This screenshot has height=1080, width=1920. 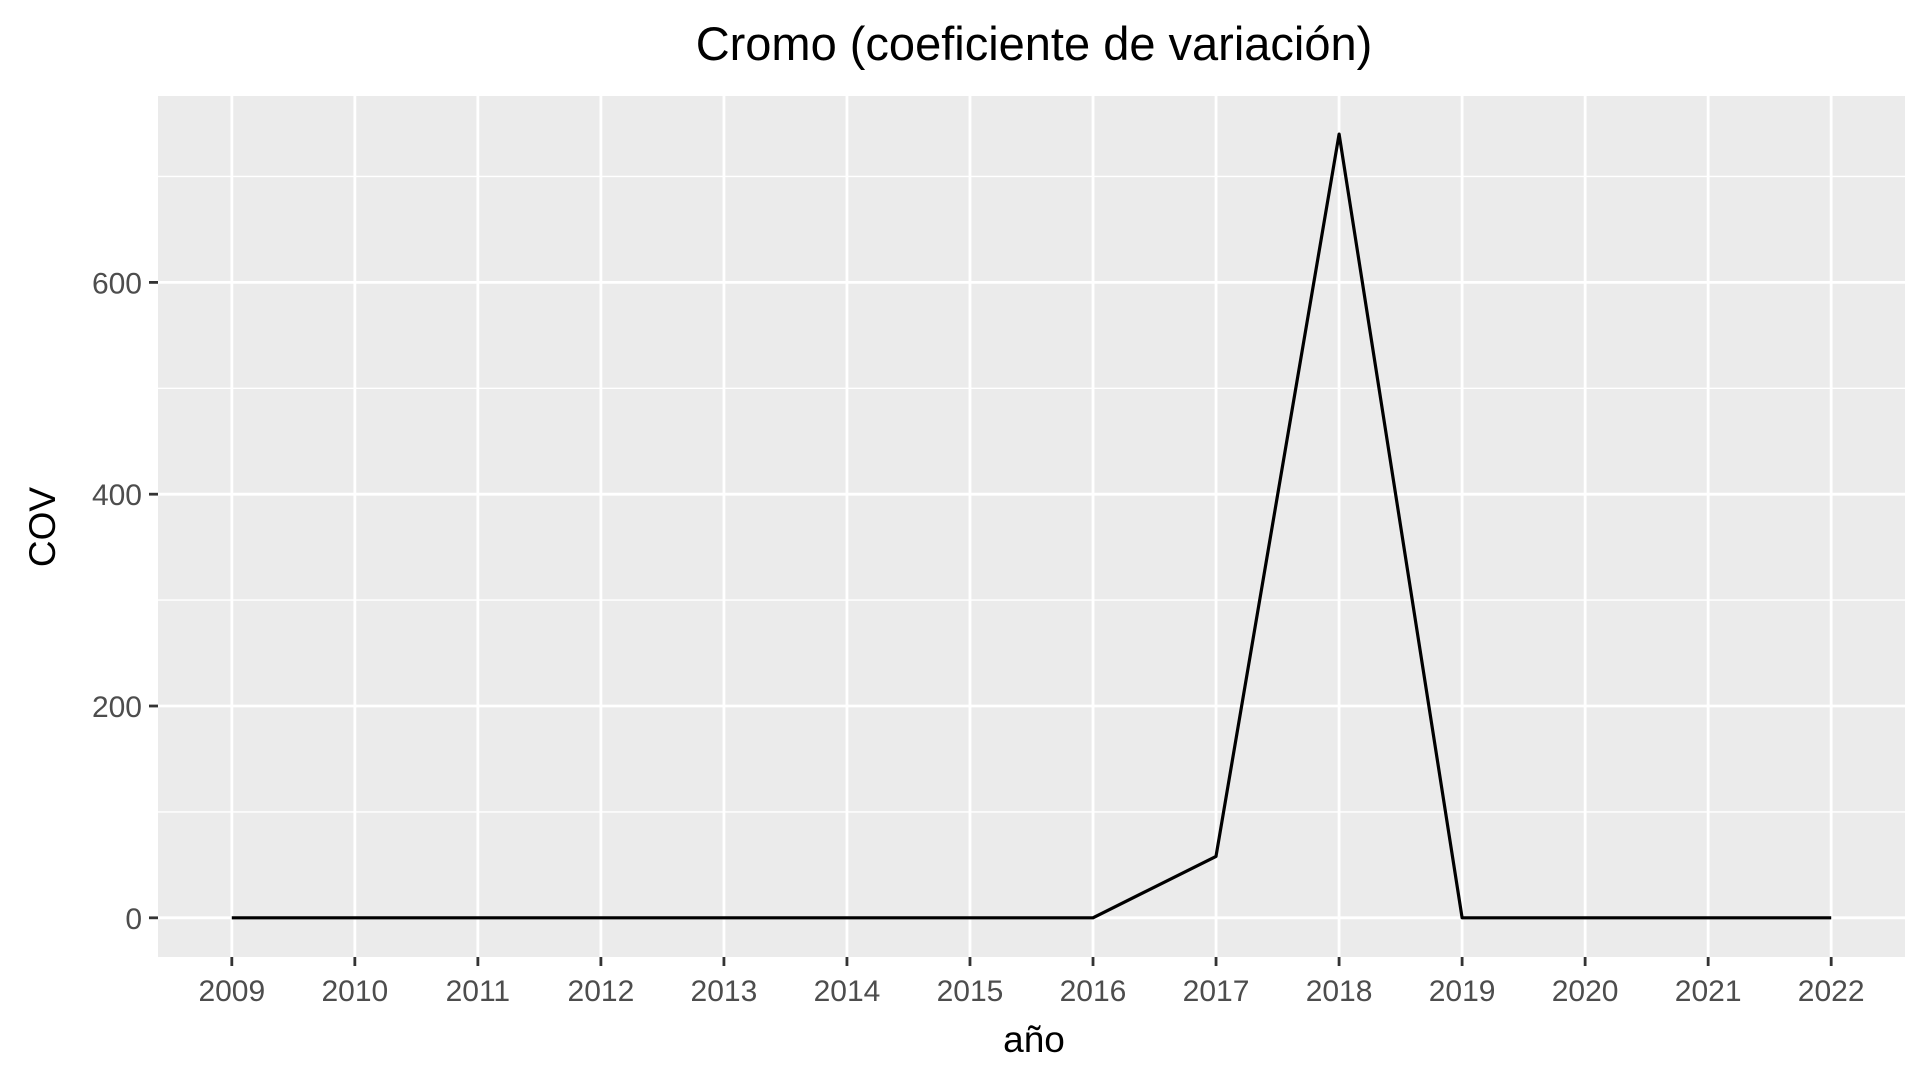 What do you see at coordinates (125, 601) in the screenshot?
I see `y-axis: 0 200 400 600` at bounding box center [125, 601].